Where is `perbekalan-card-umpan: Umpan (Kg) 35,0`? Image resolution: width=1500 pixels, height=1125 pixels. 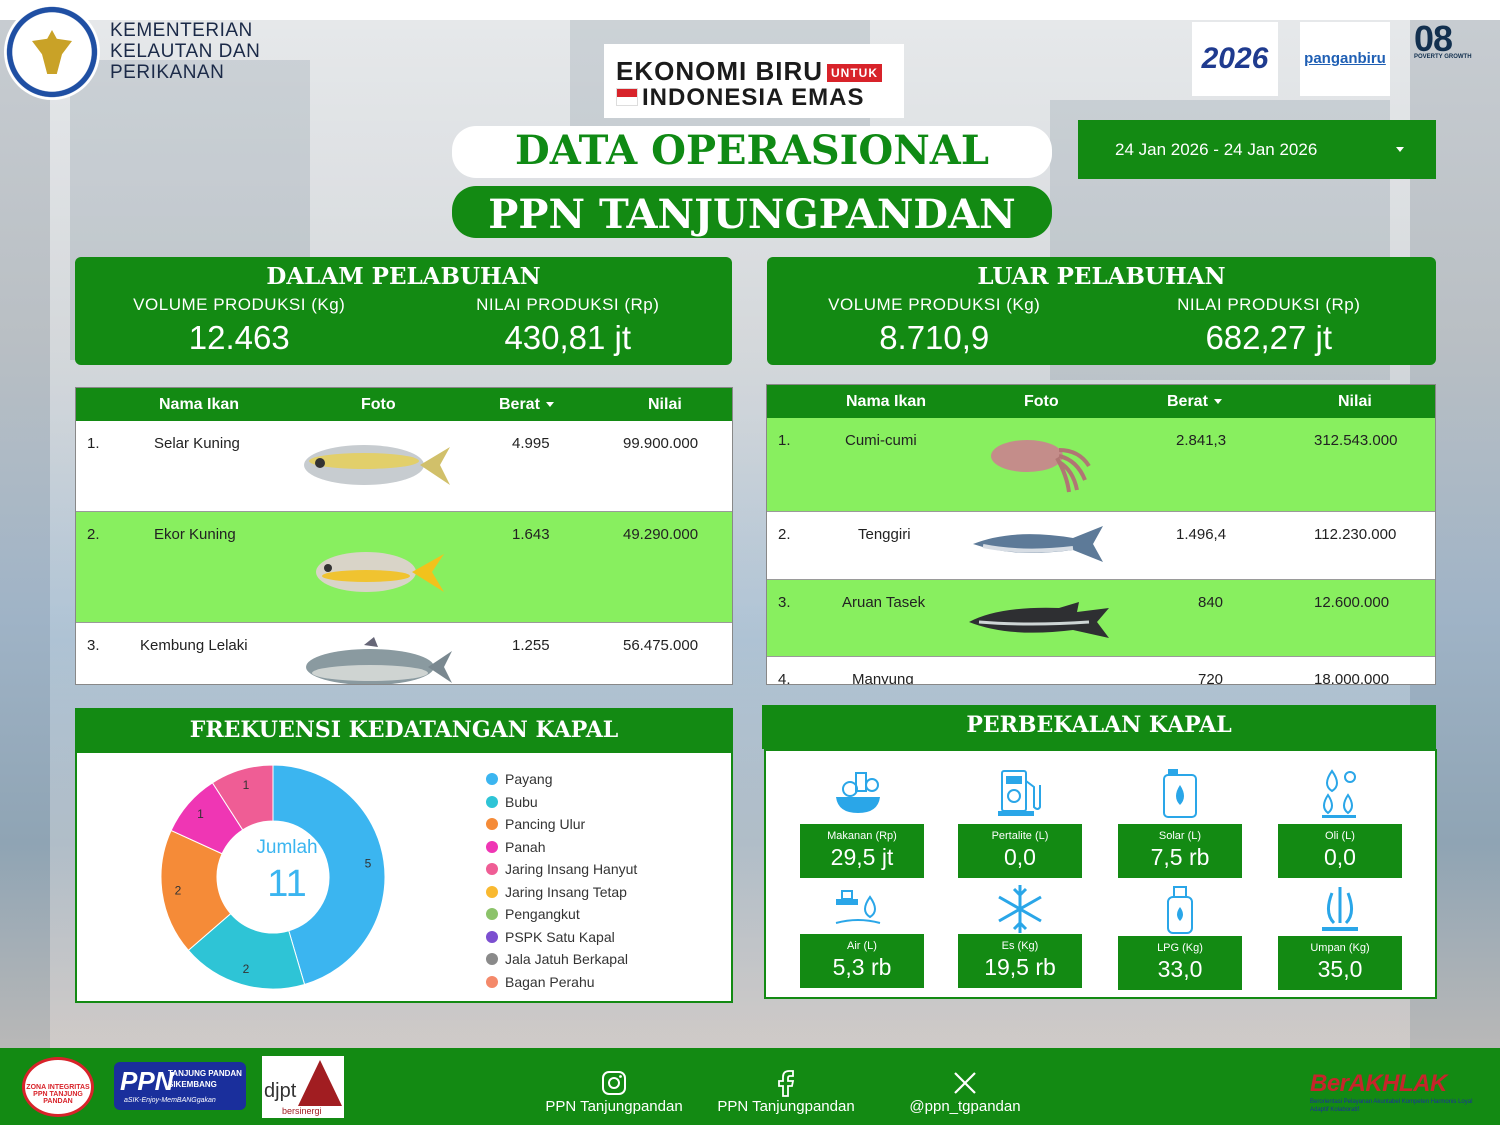
perbekalan-card-umpan: Umpan (Kg) 35,0 is located at coordinates (1340, 963).